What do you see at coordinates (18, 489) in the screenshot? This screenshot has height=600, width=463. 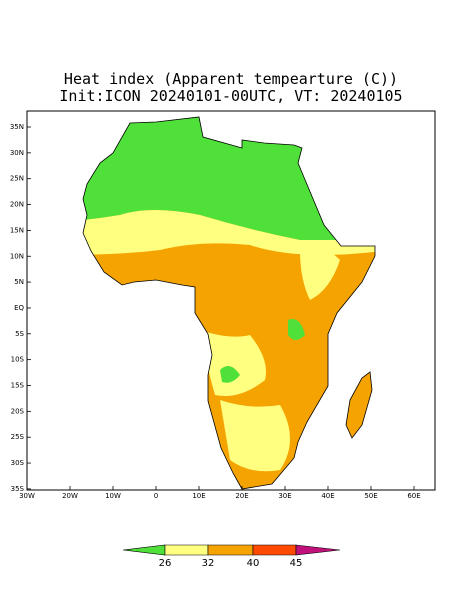 I see `lat-label: 35S` at bounding box center [18, 489].